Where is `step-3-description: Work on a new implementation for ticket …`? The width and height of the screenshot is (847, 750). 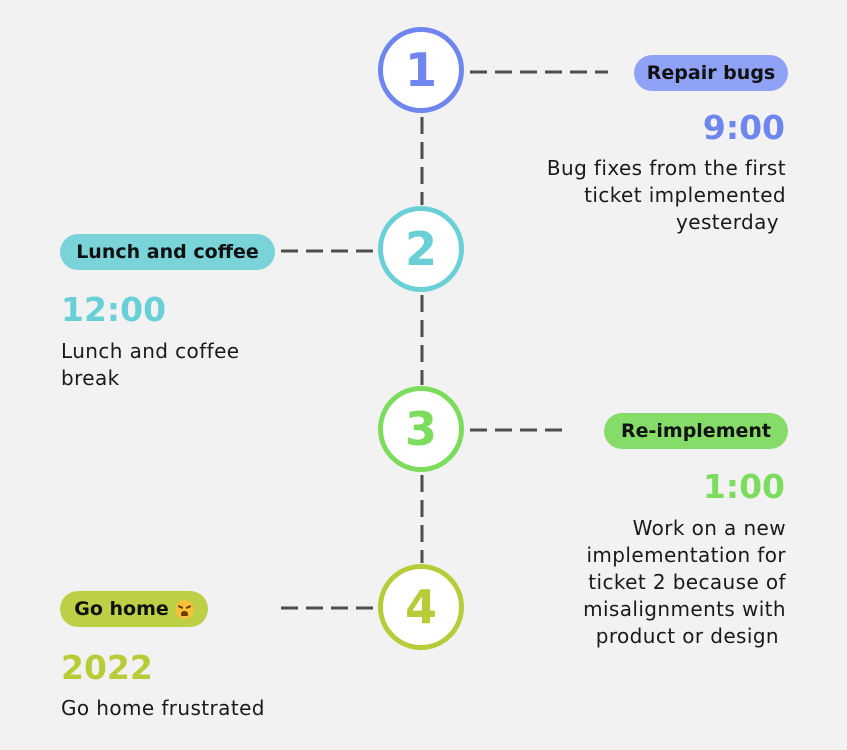 step-3-description: Work on a new implementation for ticket … is located at coordinates (626, 582).